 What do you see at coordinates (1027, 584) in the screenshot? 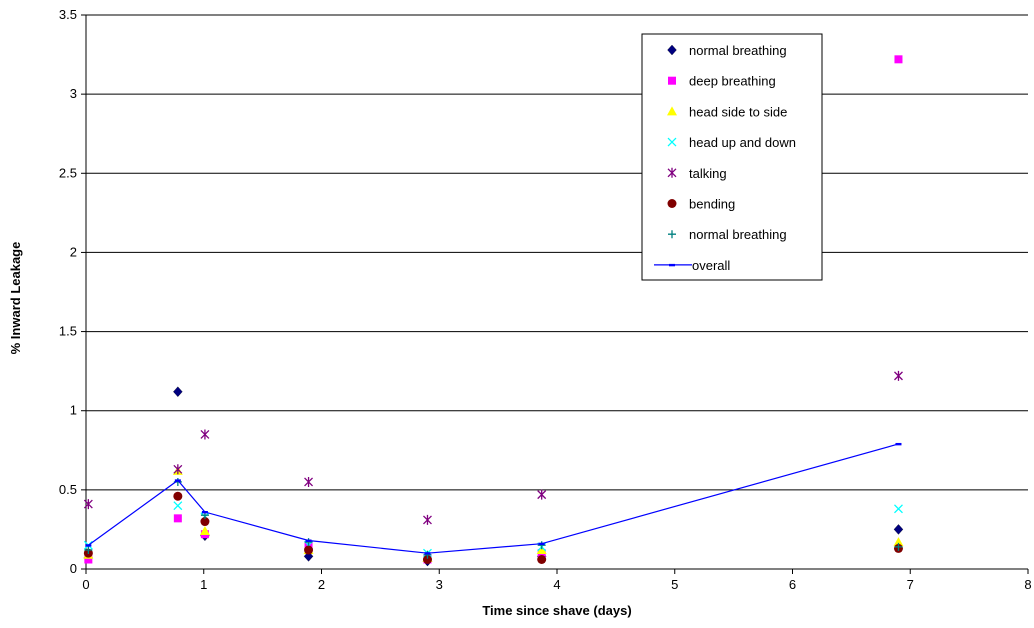
I see `x-tick-label: 8` at bounding box center [1027, 584].